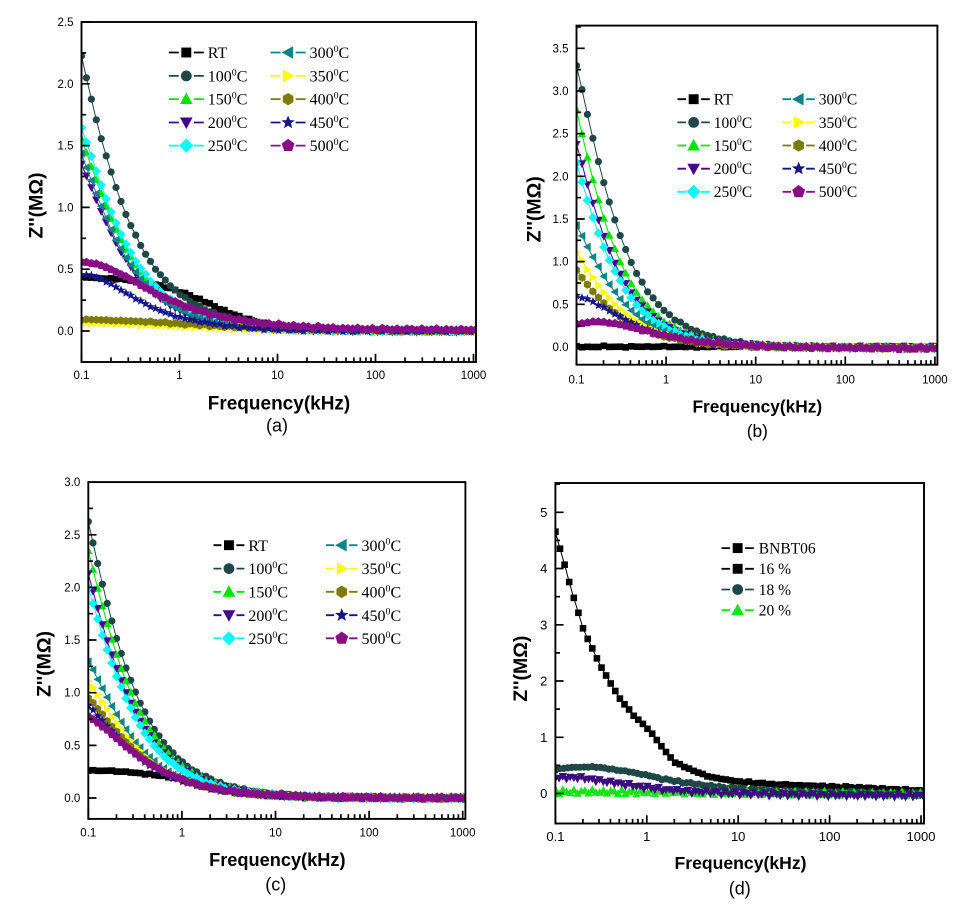 The width and height of the screenshot is (966, 909). I want to click on svg-text: 5, so click(543, 512).